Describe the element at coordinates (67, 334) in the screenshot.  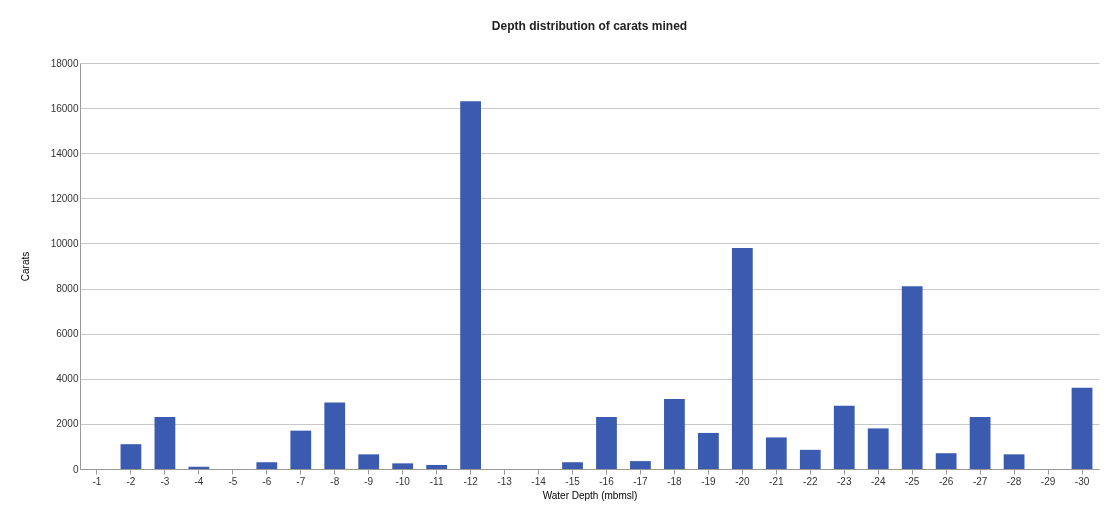
I see `y-tick-label: 6000` at that location.